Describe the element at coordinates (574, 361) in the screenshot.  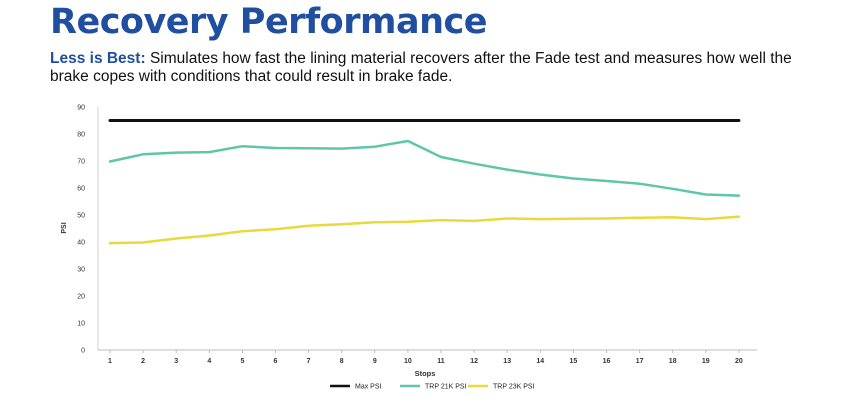
I see `x-tick-label: 15` at that location.